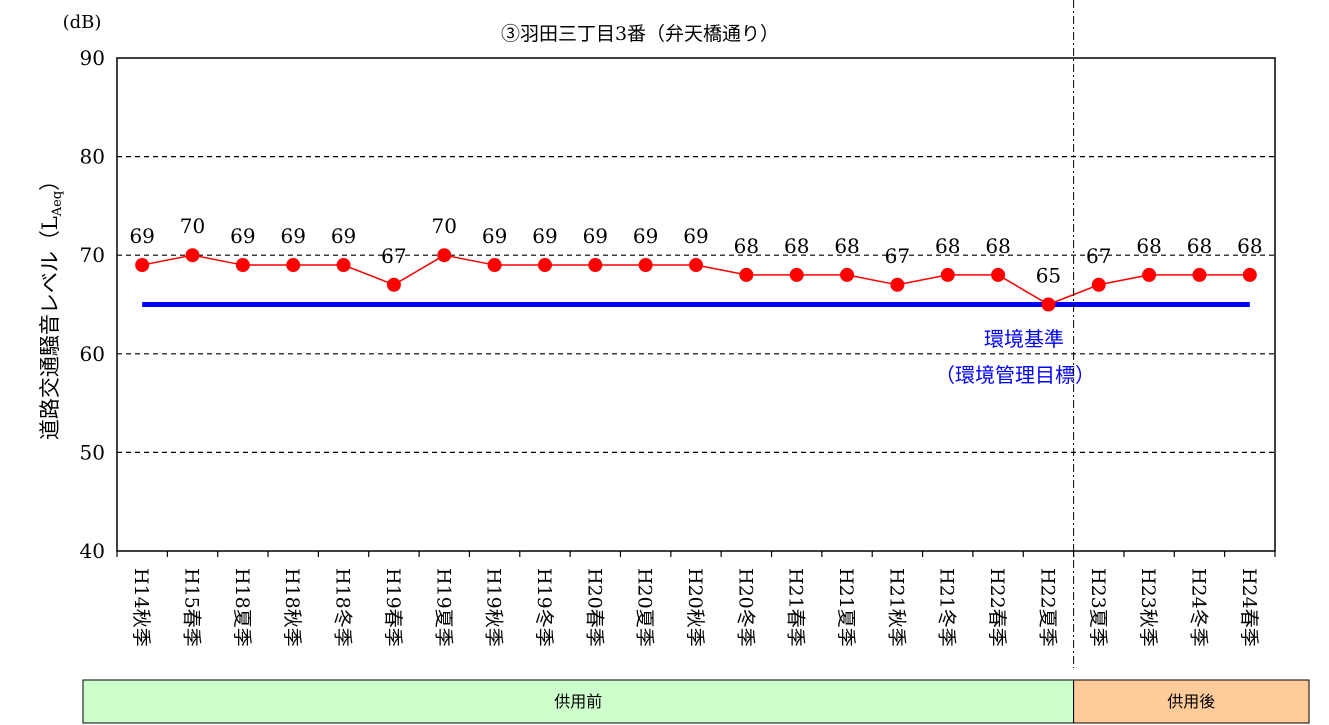  I want to click on svg-text: 道路交通騒音レベル（LAeq）, so click(51, 305).